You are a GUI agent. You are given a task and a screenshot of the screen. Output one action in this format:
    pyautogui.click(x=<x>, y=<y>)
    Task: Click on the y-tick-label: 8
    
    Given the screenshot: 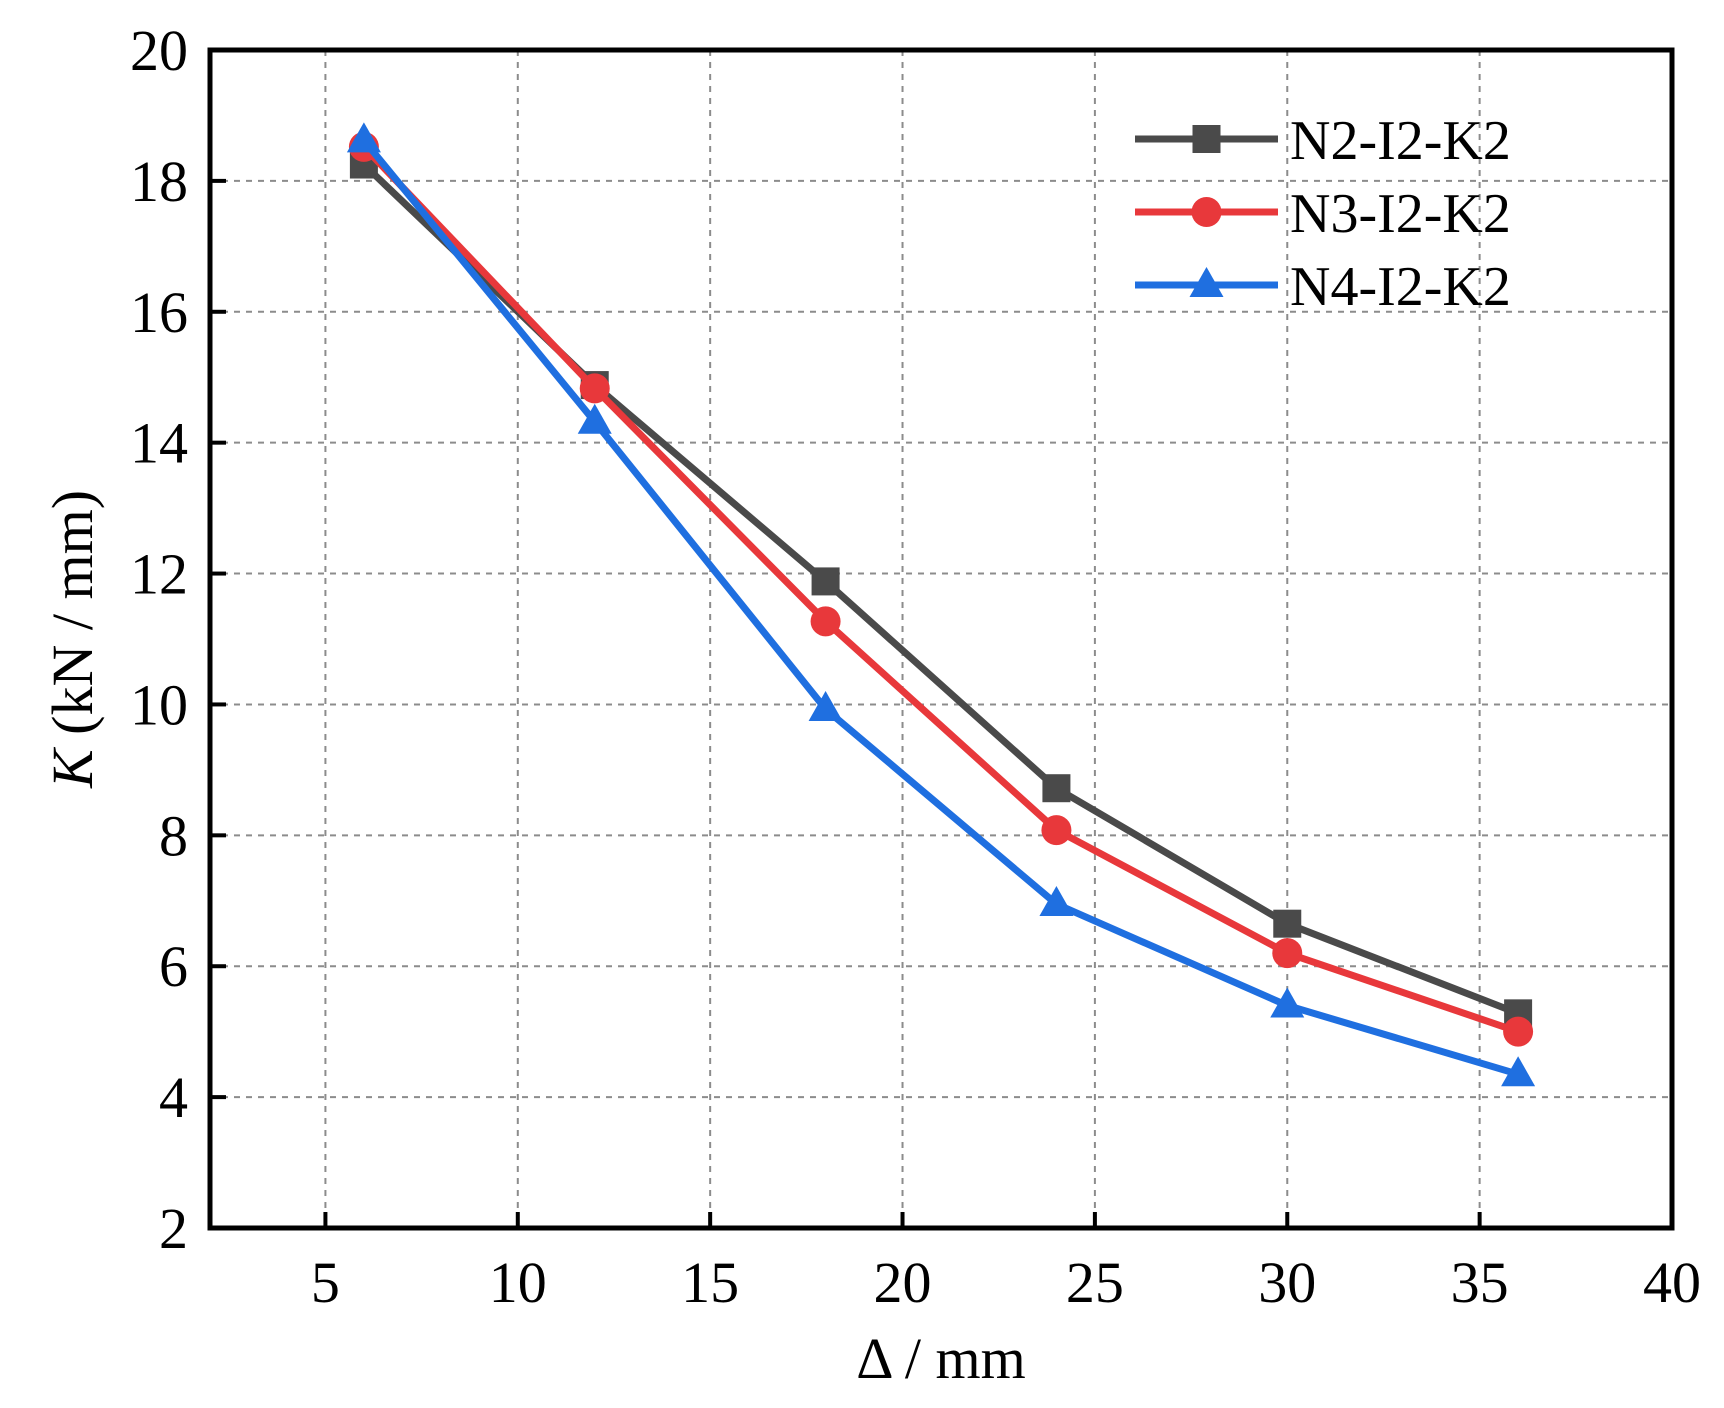 What is the action you would take?
    pyautogui.click(x=173, y=835)
    